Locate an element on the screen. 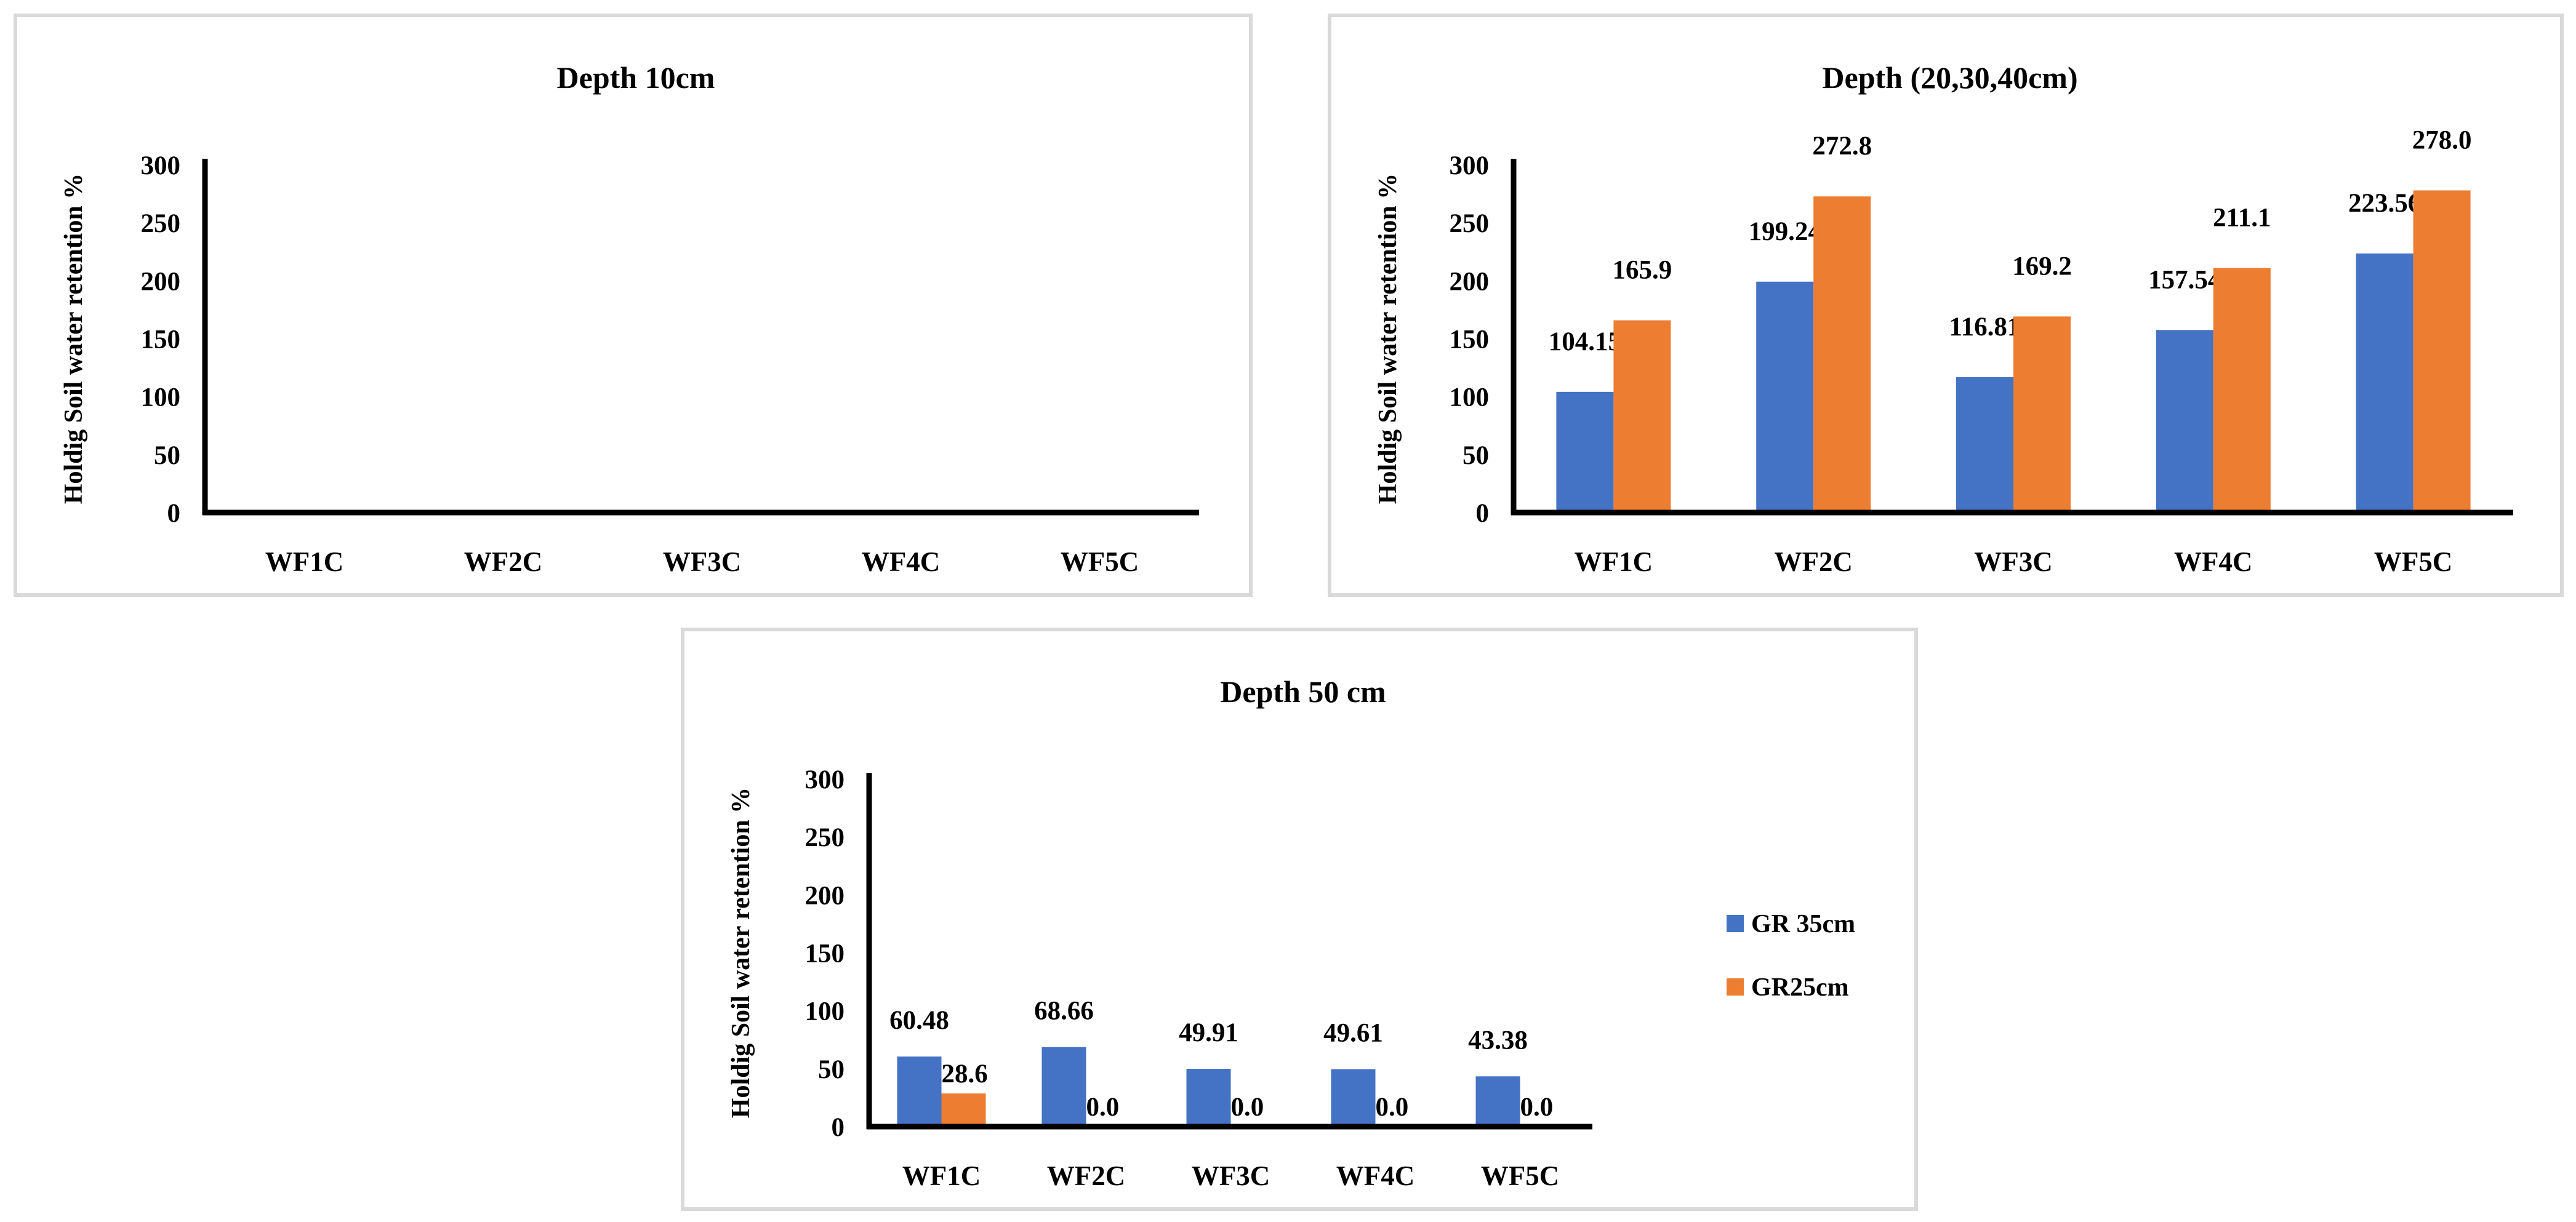  legend-label-gr25cm: GR25cm is located at coordinates (1800, 987).